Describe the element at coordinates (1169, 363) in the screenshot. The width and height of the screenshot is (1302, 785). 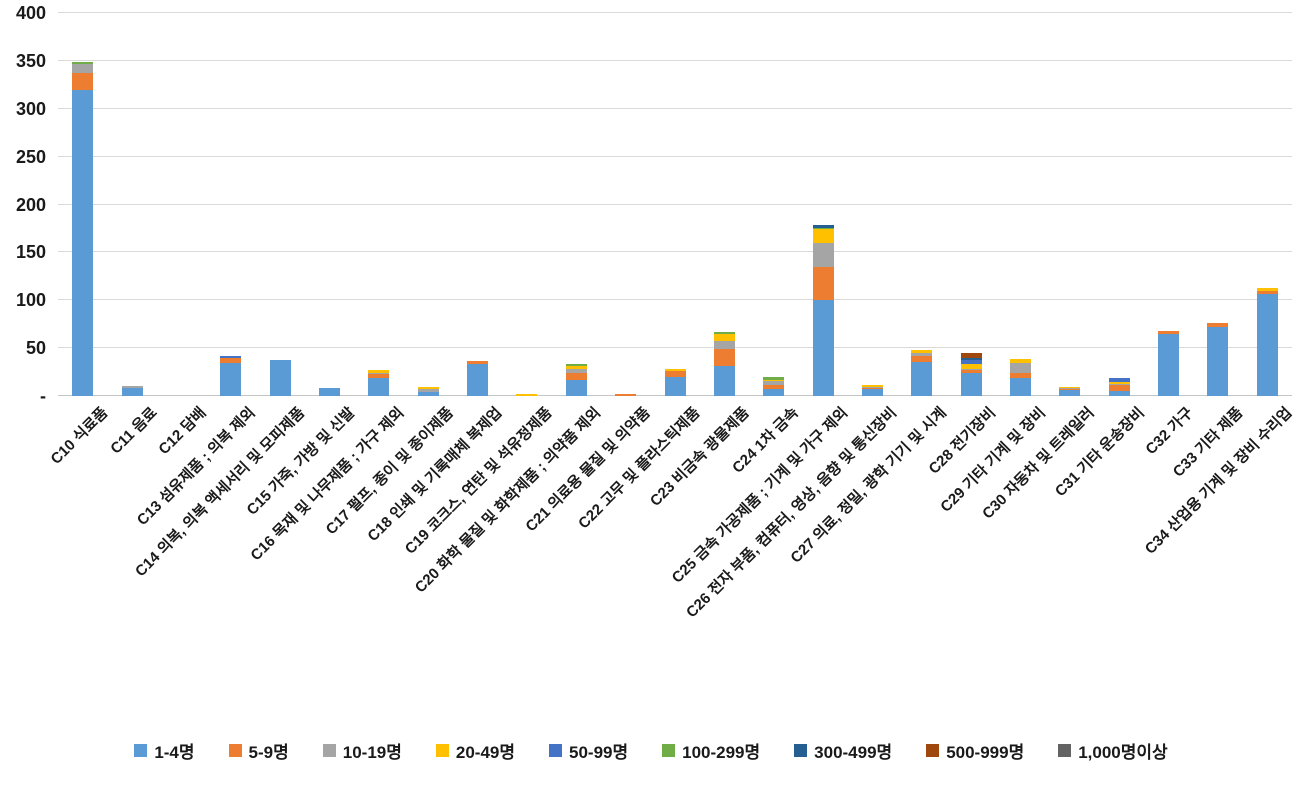
I see `bar-C32` at that location.